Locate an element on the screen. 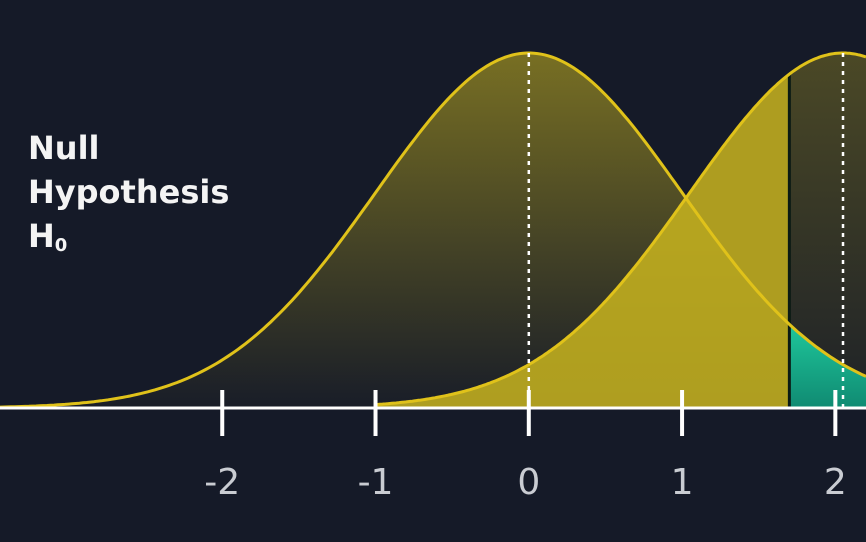  h-symbol: H is located at coordinates (41, 236).